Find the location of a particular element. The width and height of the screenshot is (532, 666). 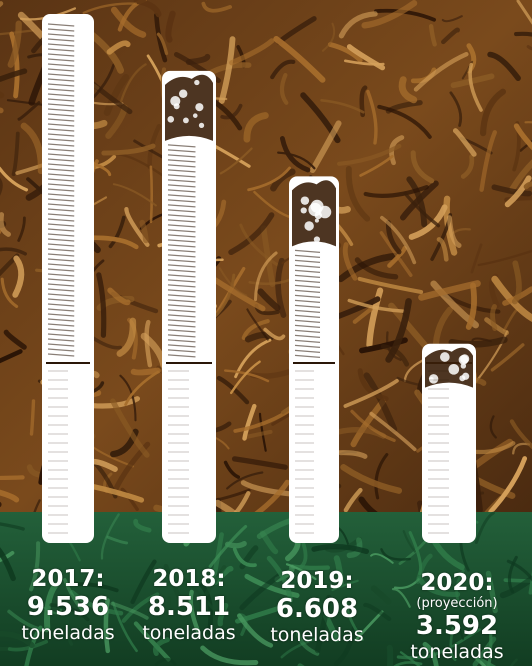

bar-label-2019: 2019: 6.608 toneladas is located at coordinates (317, 607).